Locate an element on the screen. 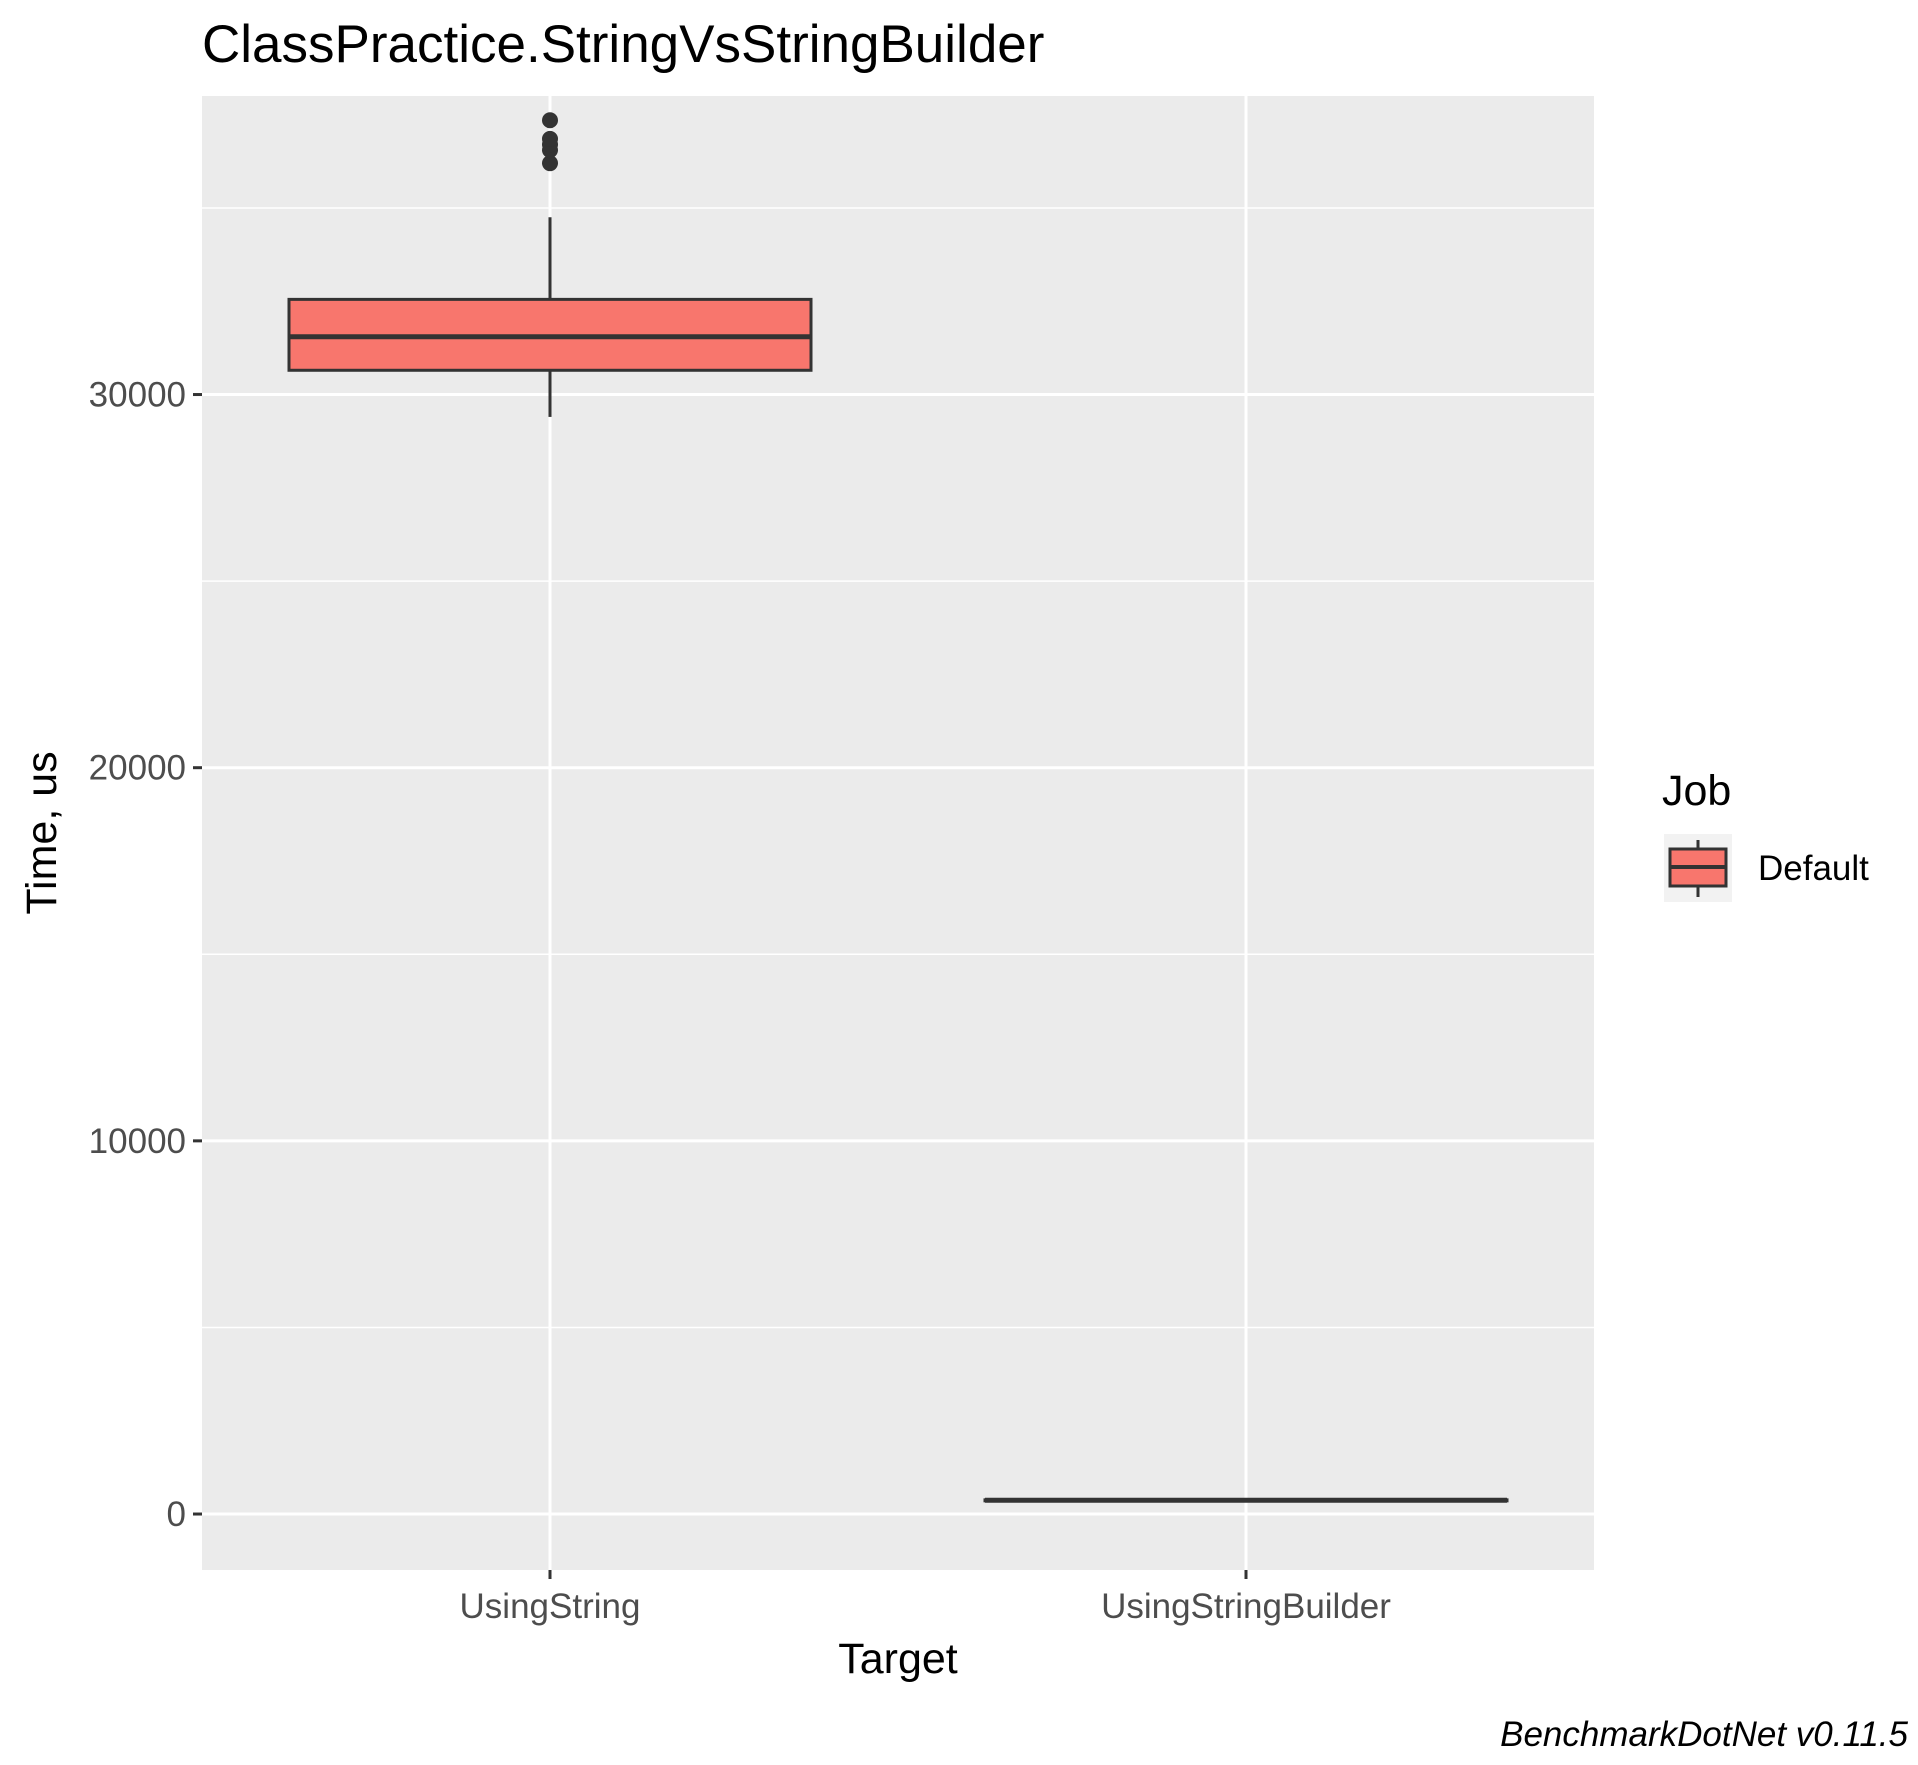 Image resolution: width=1918 pixels, height=1765 pixels. y-tick-label: 0 is located at coordinates (176, 1514).